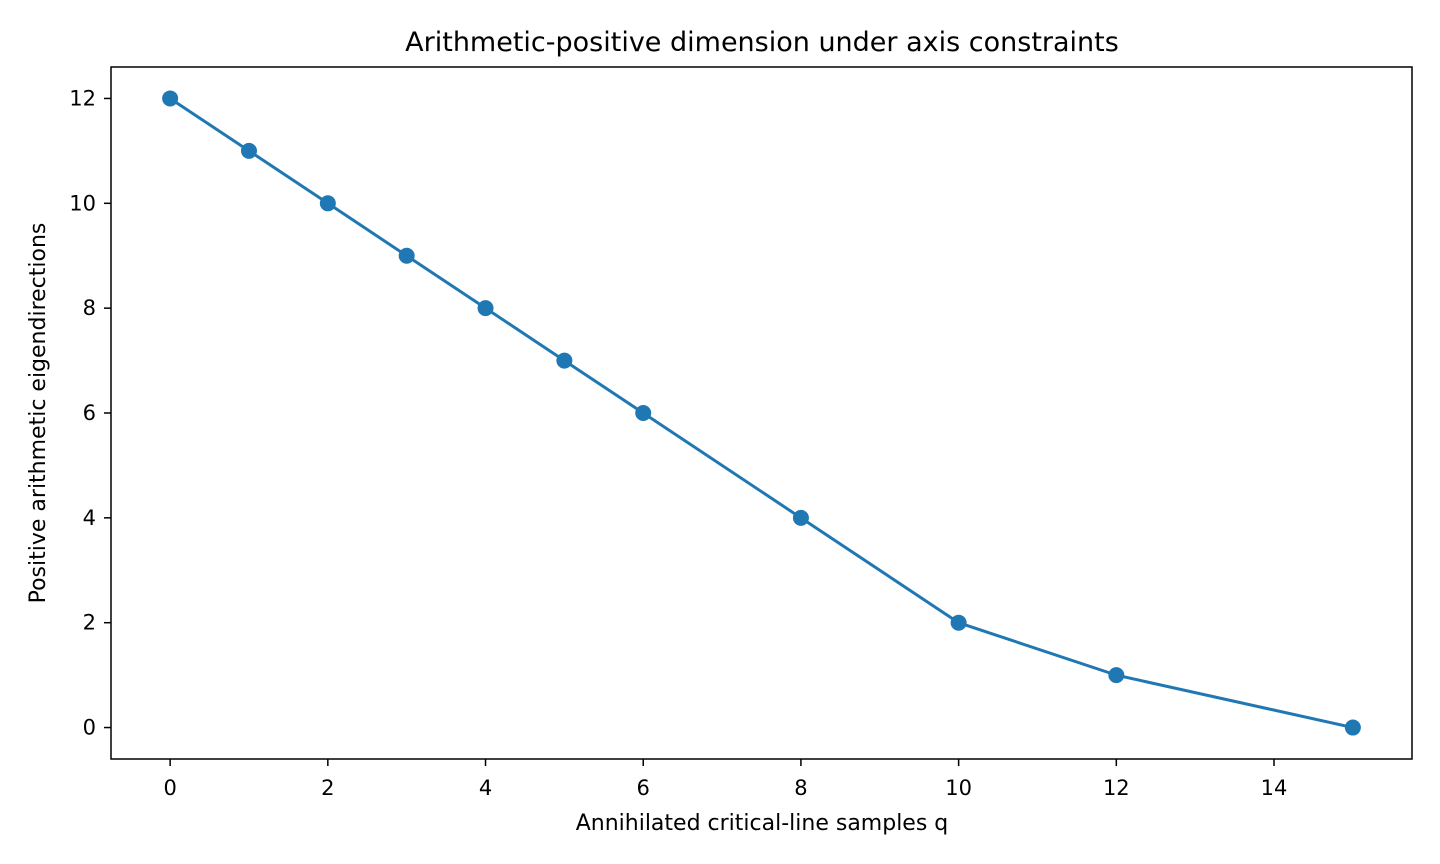 This screenshot has width=1440, height=864. I want to click on x-tick-label: 12, so click(1116, 788).